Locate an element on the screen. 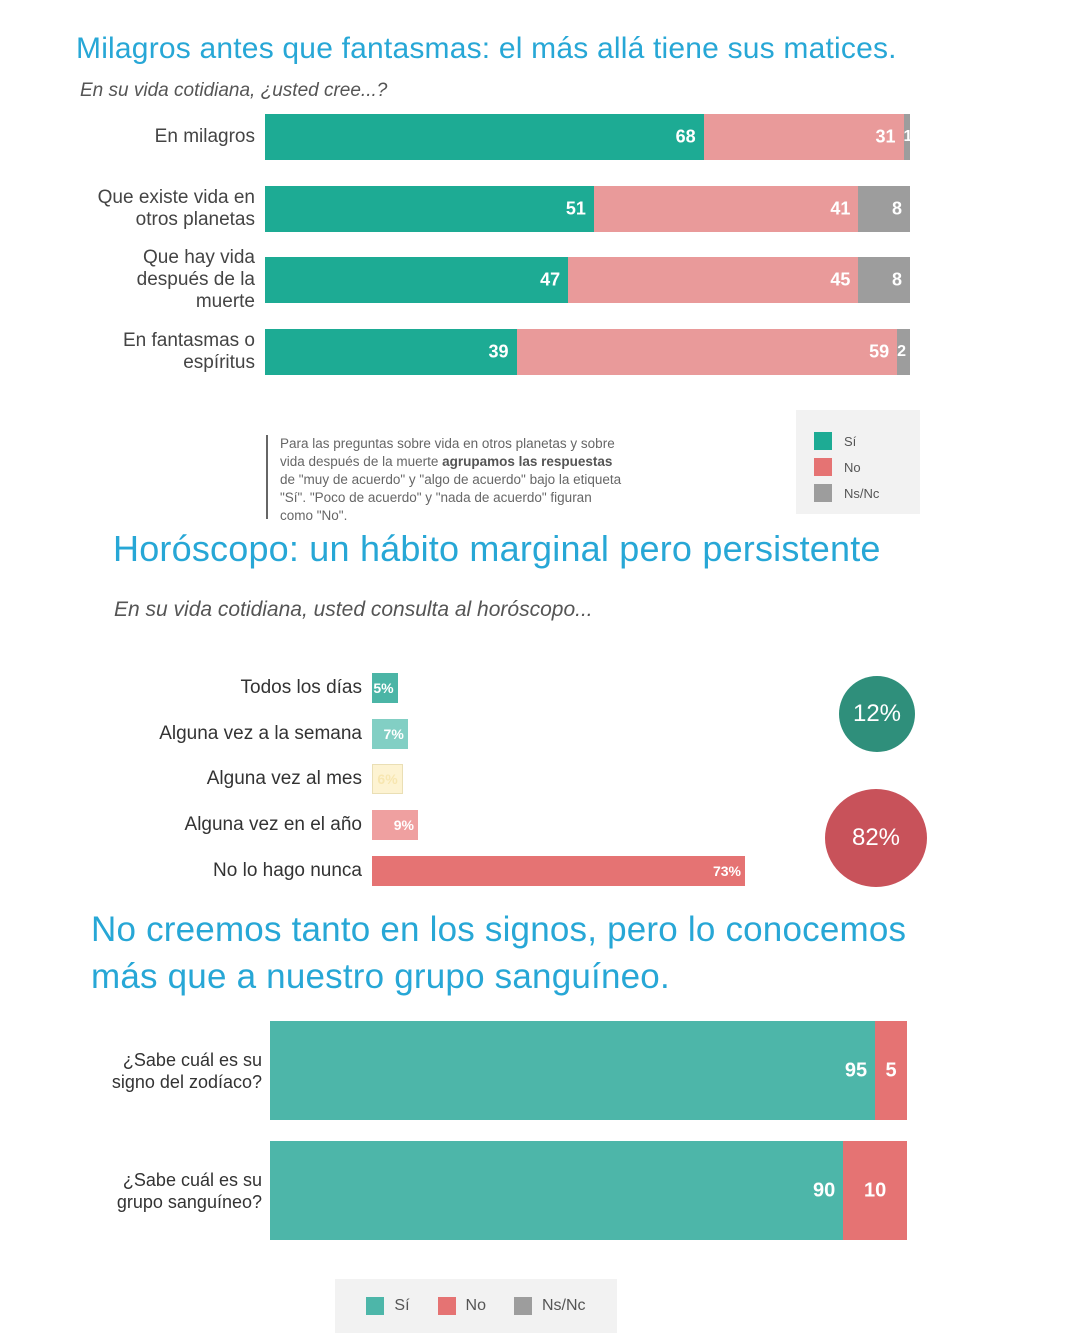 The image size is (1080, 1342). stacked-bar: 95 5 is located at coordinates (588, 1070).